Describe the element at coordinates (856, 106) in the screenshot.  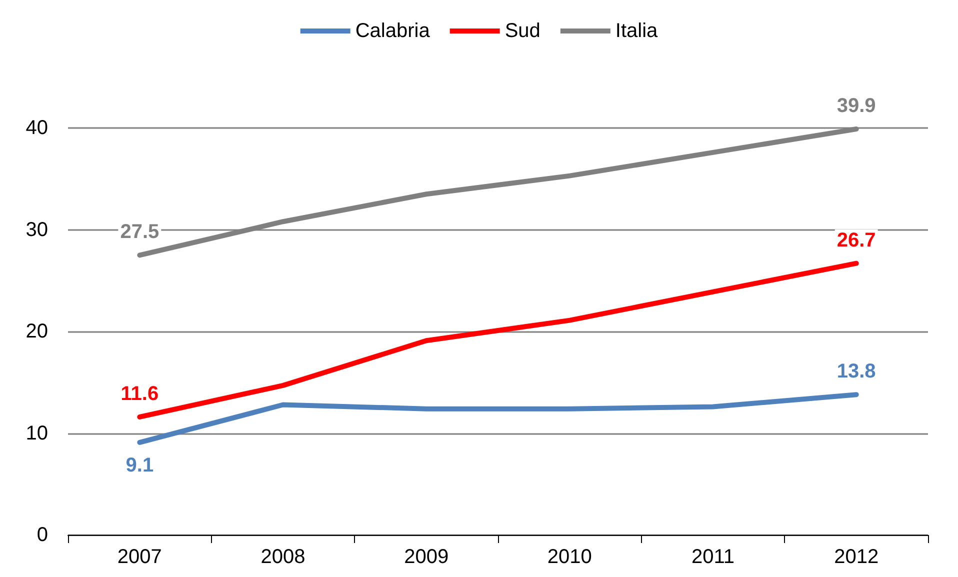
I see `data-label: 39.9` at that location.